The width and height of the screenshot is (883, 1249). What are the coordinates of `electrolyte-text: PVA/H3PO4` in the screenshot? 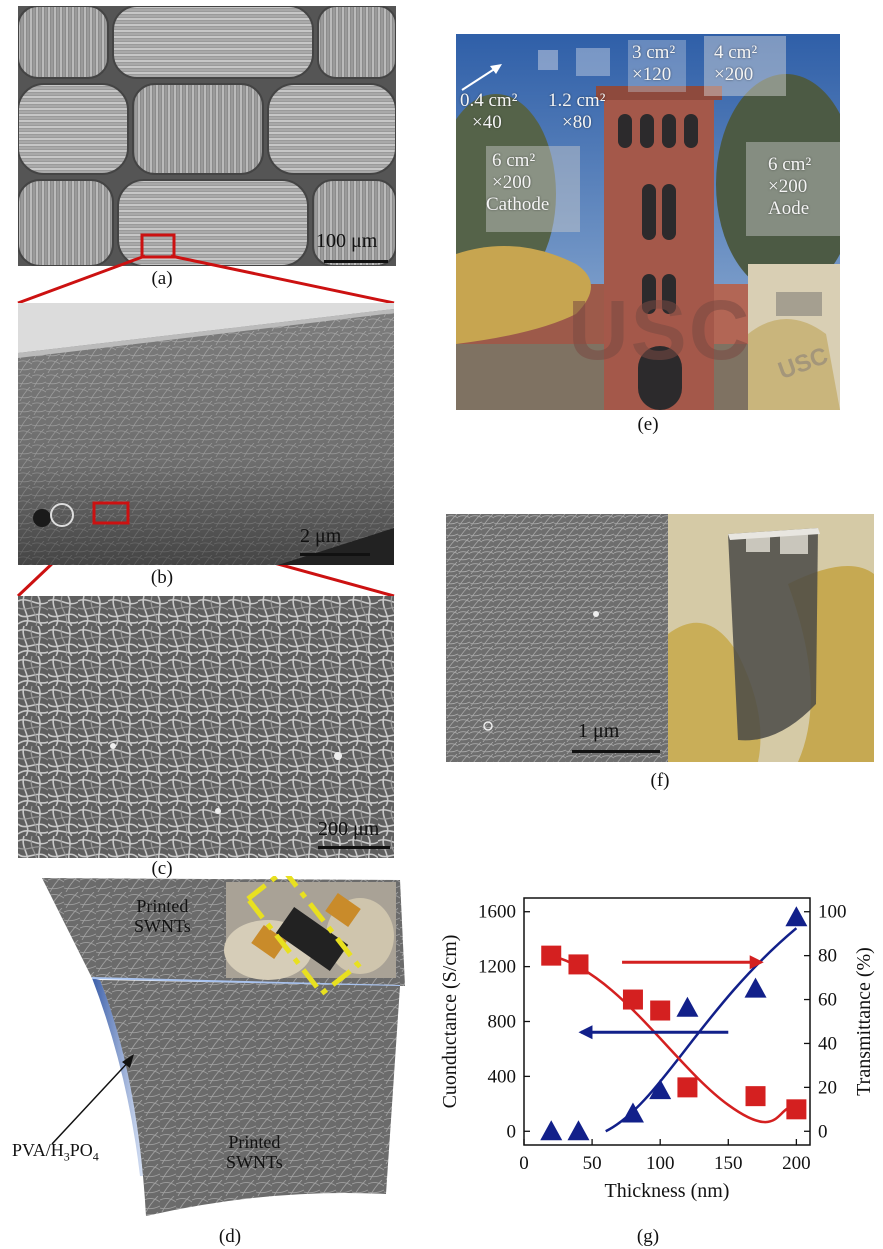 It's located at (55, 1152).